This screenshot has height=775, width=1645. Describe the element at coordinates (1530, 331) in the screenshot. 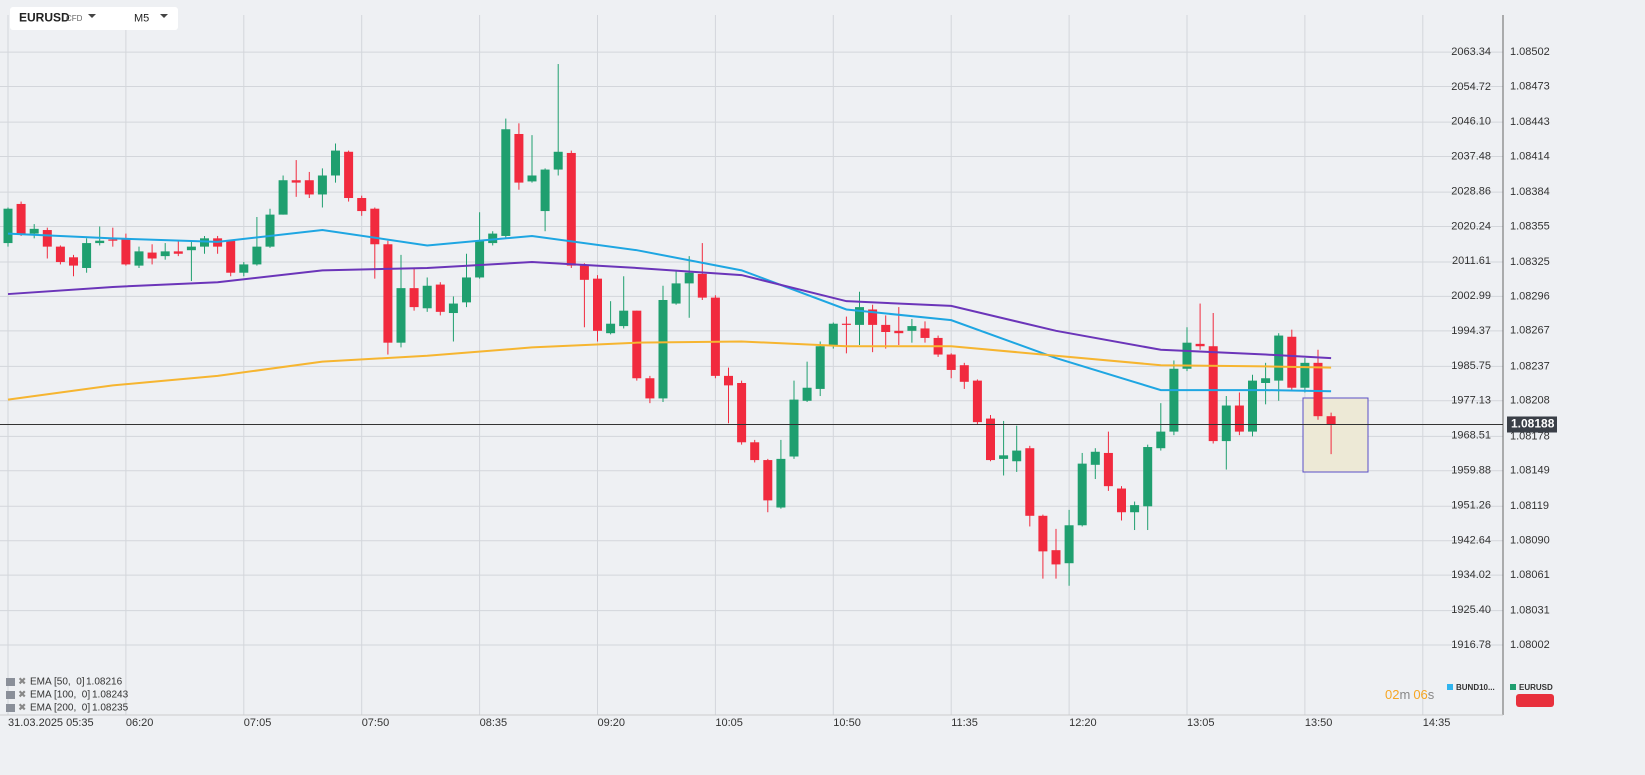

I see `y-tick-label: 1.08267` at that location.